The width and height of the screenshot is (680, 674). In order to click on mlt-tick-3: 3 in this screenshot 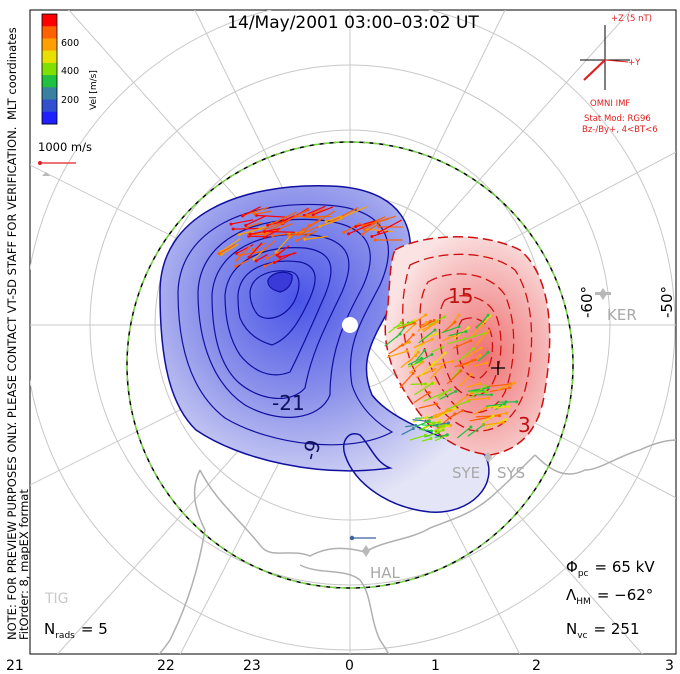, I will do `click(669, 666)`.